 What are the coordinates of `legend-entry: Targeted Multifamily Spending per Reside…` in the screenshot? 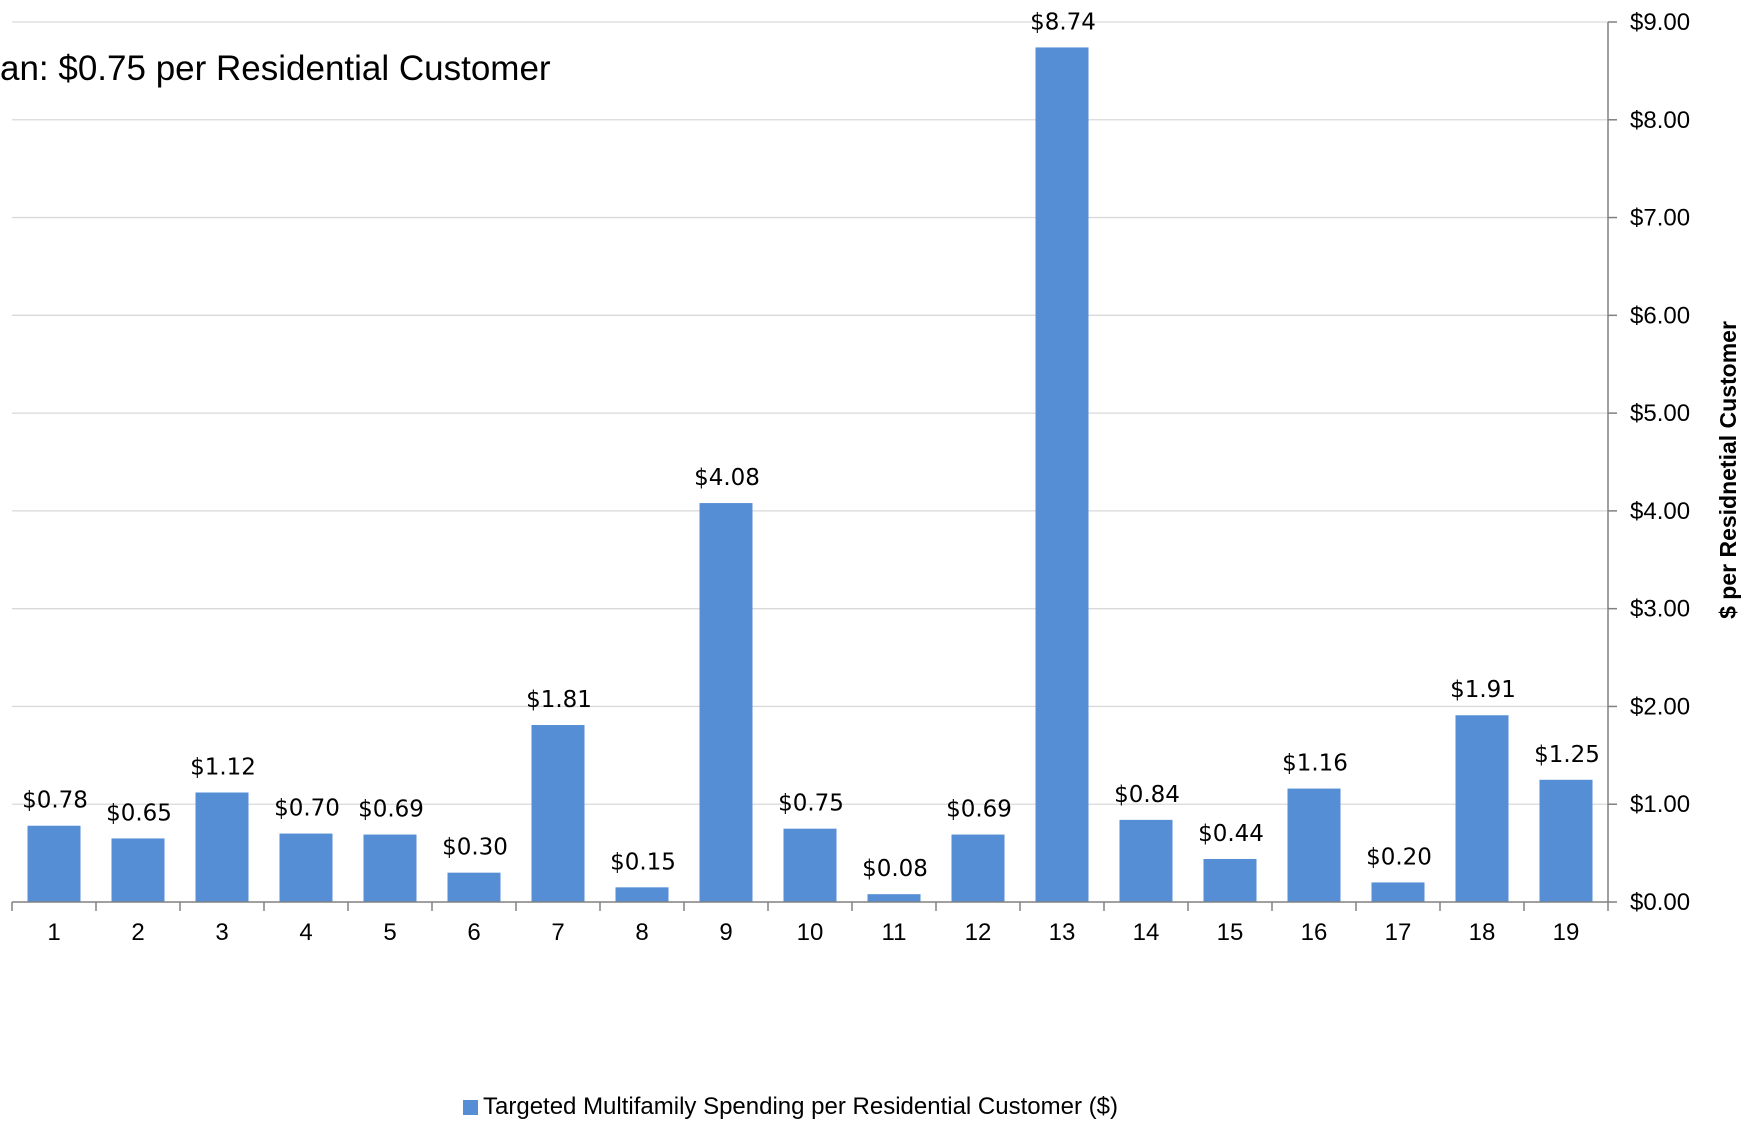 It's located at (800, 1106).